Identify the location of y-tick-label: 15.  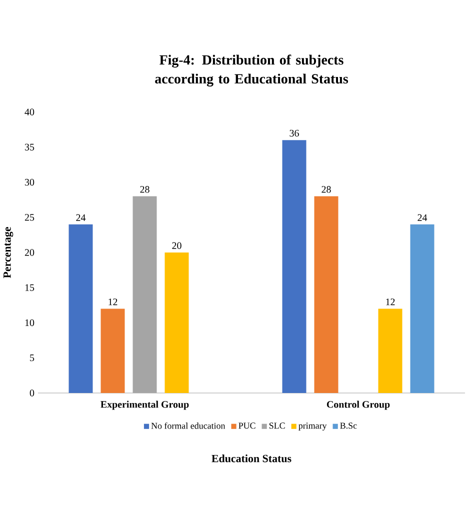
(29, 287).